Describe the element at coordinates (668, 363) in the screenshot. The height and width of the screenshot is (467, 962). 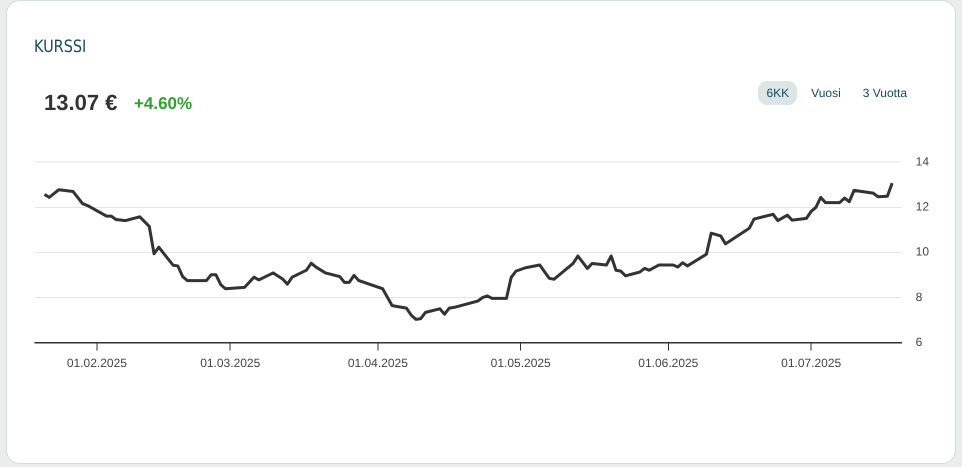
I see `x-tick-label: 01.06.2025` at that location.